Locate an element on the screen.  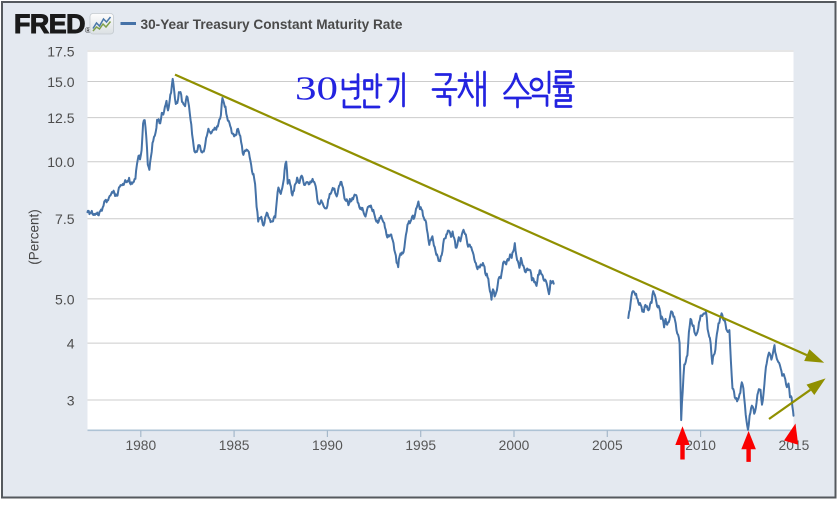
svg-text: 5.0 is located at coordinates (65, 299).